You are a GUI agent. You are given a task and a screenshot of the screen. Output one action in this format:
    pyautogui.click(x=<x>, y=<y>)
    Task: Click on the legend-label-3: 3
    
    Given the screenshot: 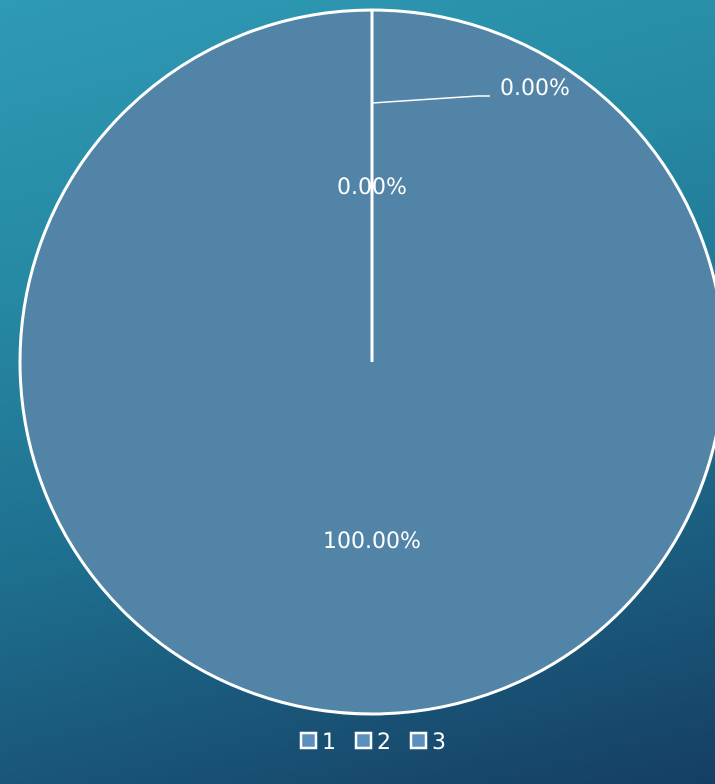 What is the action you would take?
    pyautogui.click(x=439, y=742)
    